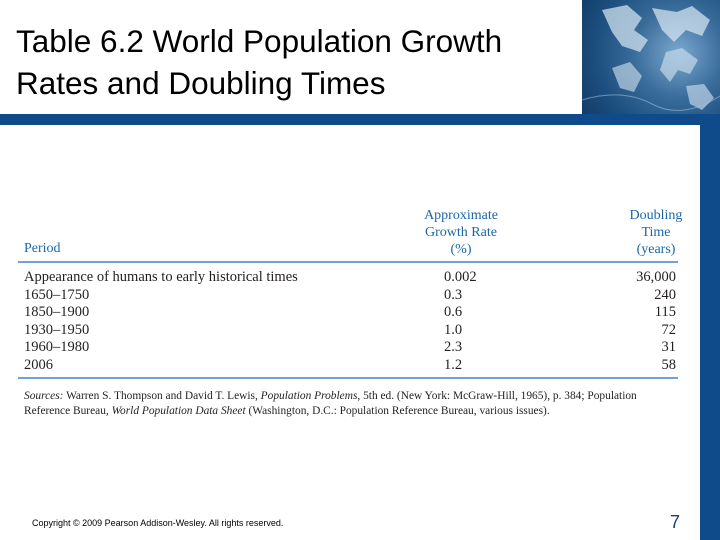 Image resolution: width=720 pixels, height=540 pixels. I want to click on slide-title-line-1: Table 6.2 World Population Growth, so click(259, 41).